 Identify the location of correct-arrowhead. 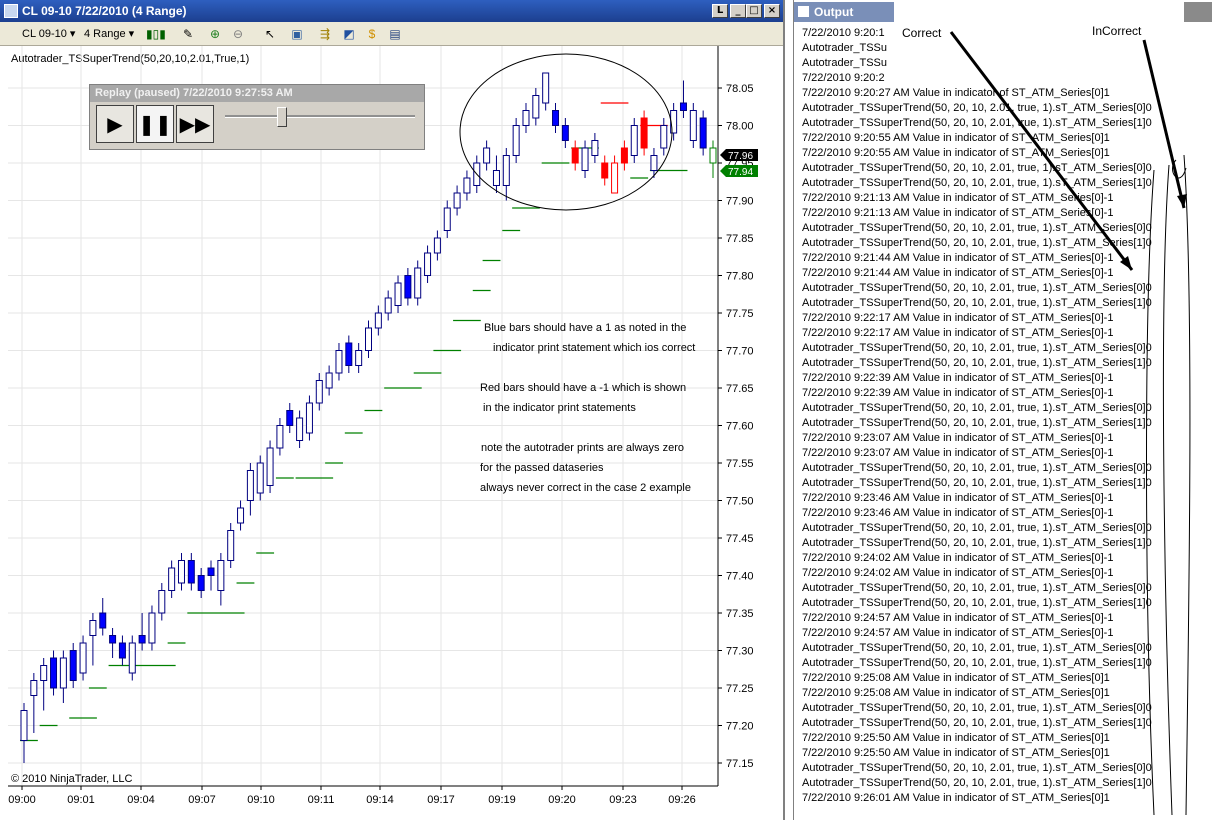
(1126, 263).